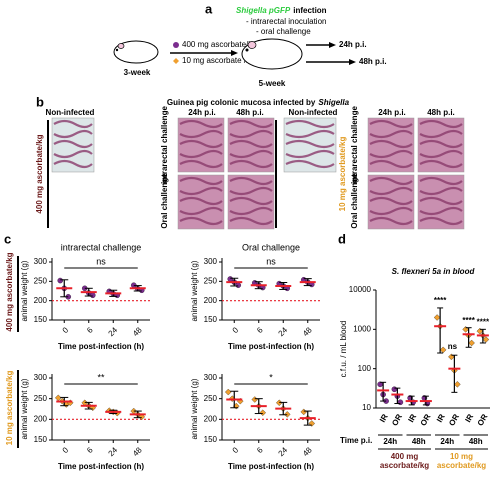 Image resolution: width=500 pixels, height=478 pixels. What do you see at coordinates (476, 441) in the screenshot?
I see `time-label: 48h` at bounding box center [476, 441].